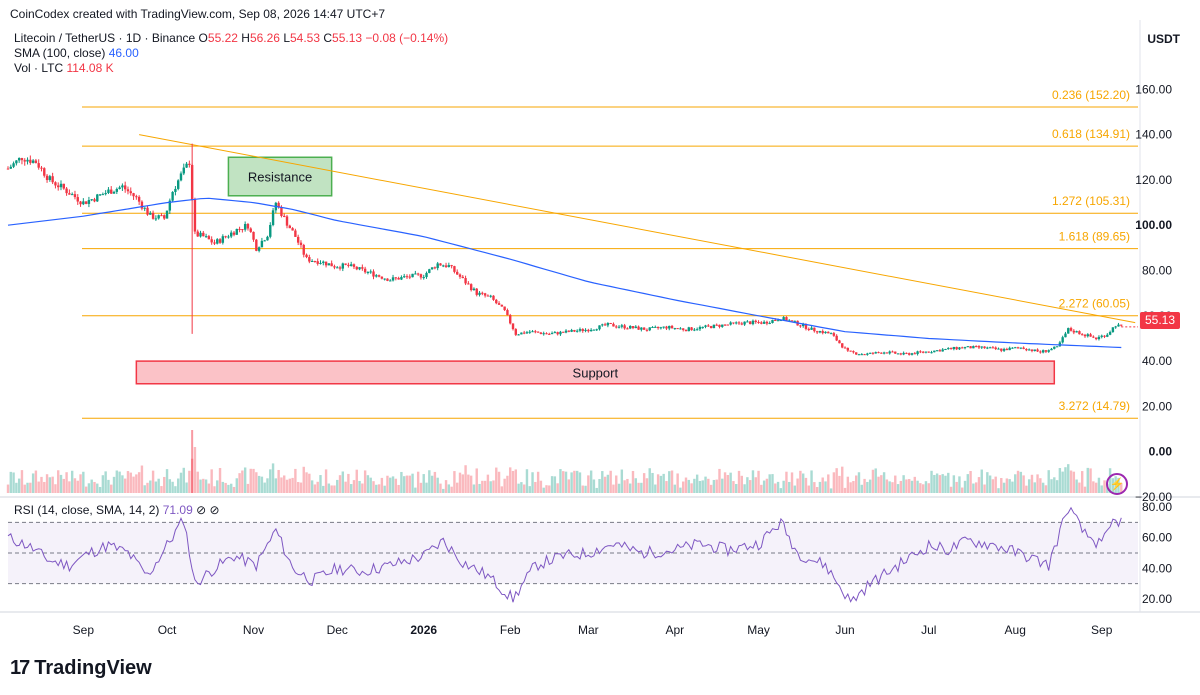 The image size is (1200, 695). Describe the element at coordinates (1117, 484) in the screenshot. I see `lightning-icon: ⚡` at that location.